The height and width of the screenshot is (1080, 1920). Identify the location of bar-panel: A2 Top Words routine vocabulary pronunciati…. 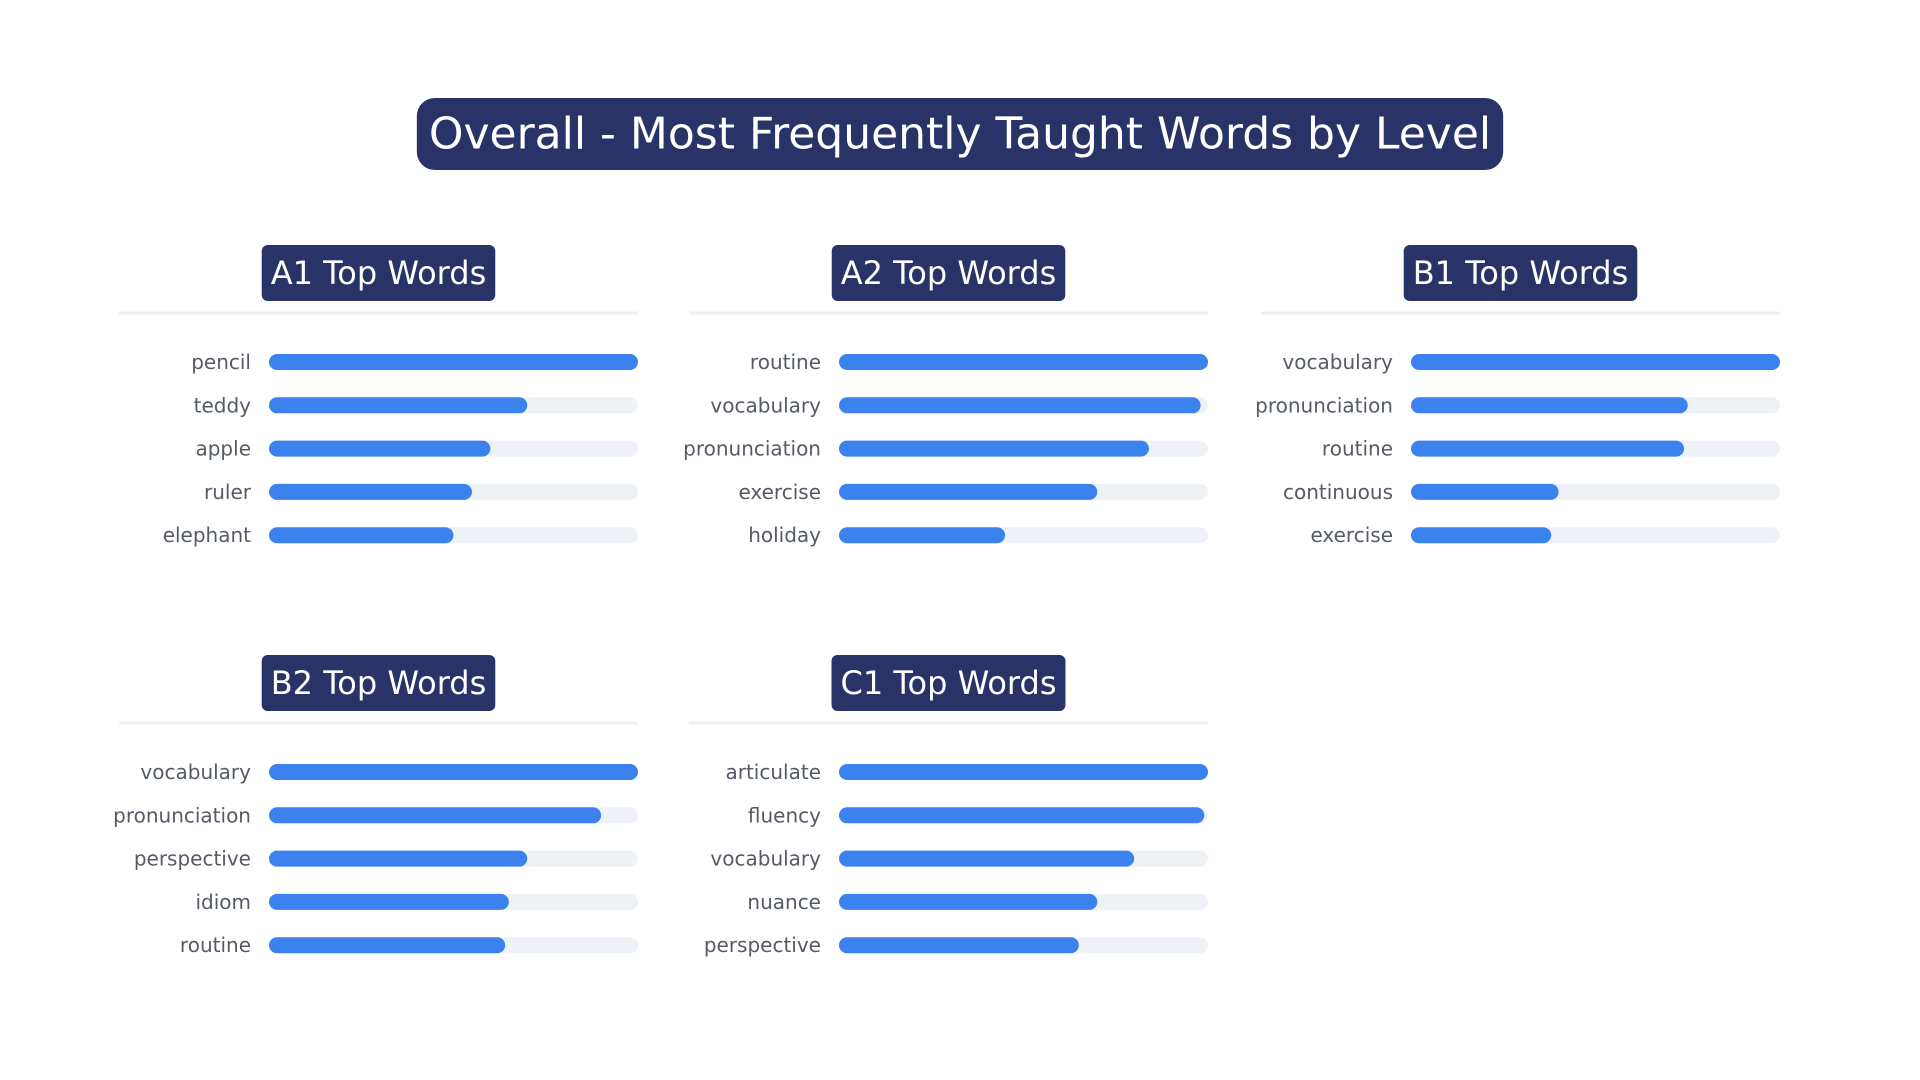
(945, 396).